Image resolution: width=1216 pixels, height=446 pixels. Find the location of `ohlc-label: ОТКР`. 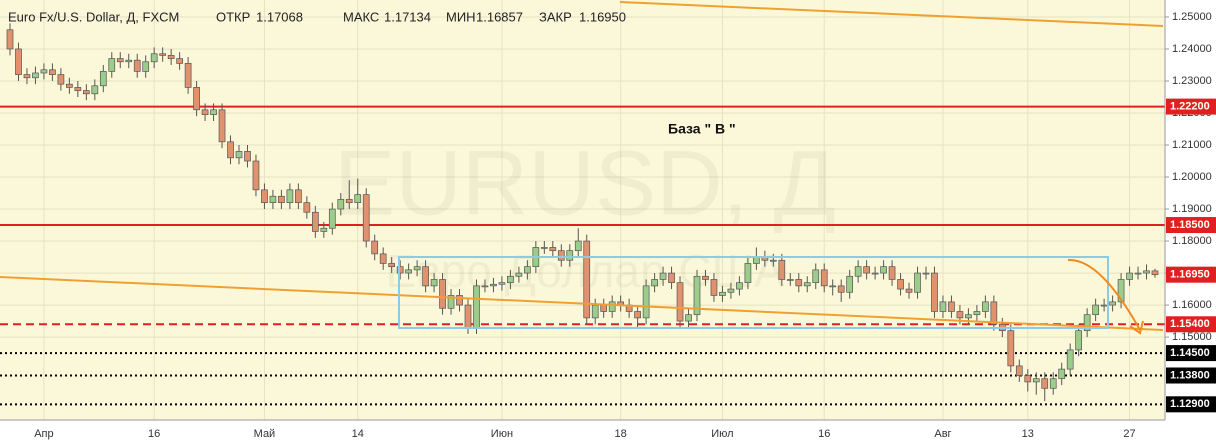

ohlc-label: ОТКР is located at coordinates (233, 16).